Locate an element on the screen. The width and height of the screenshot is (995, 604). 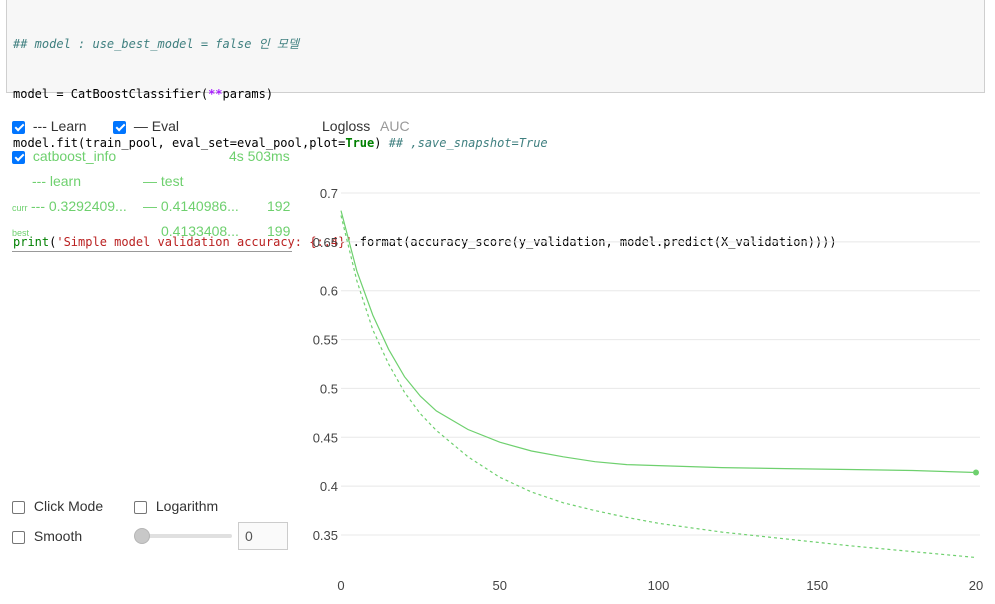
y-tick-label: 0.5 is located at coordinates (329, 388).